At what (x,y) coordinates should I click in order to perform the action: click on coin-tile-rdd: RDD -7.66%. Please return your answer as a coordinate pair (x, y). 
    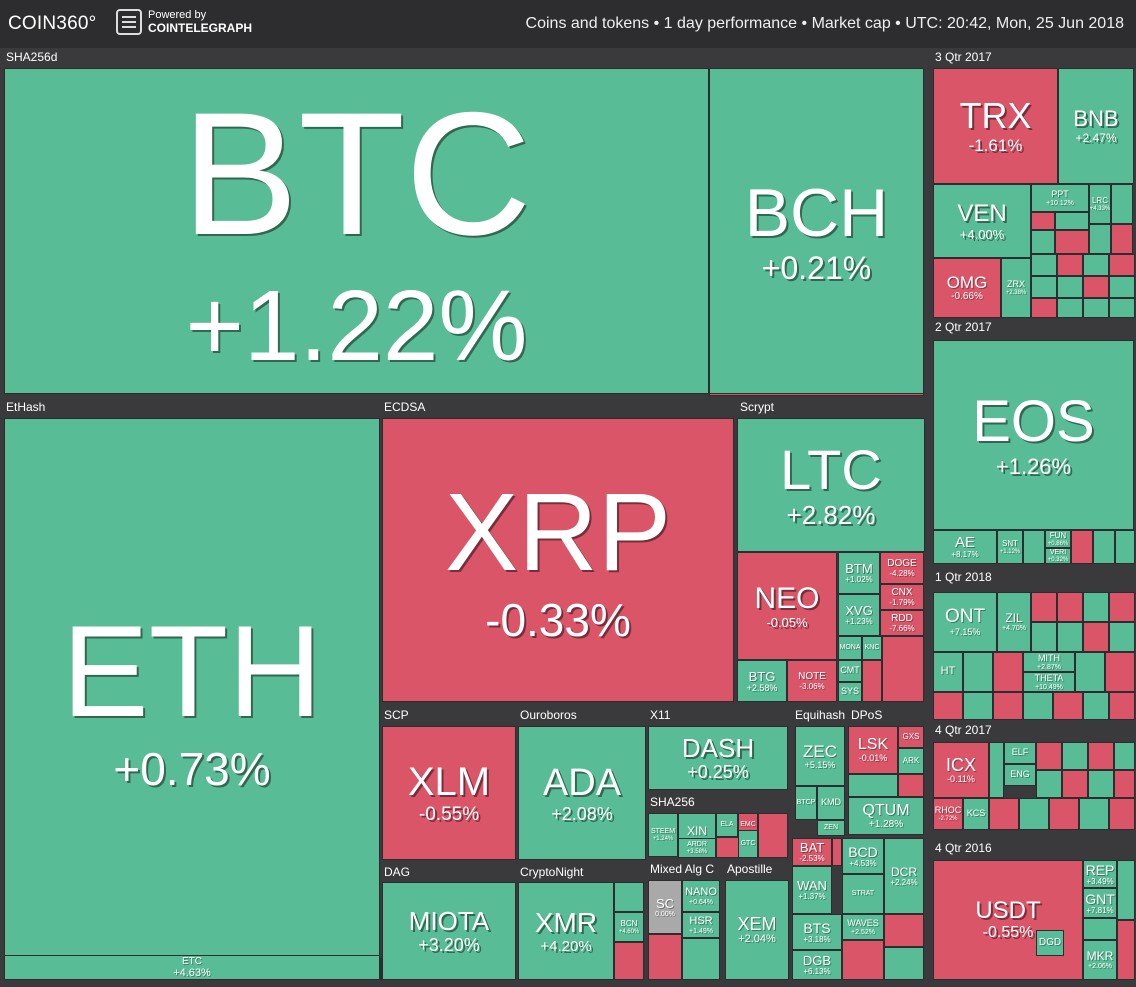
    Looking at the image, I should click on (902, 623).